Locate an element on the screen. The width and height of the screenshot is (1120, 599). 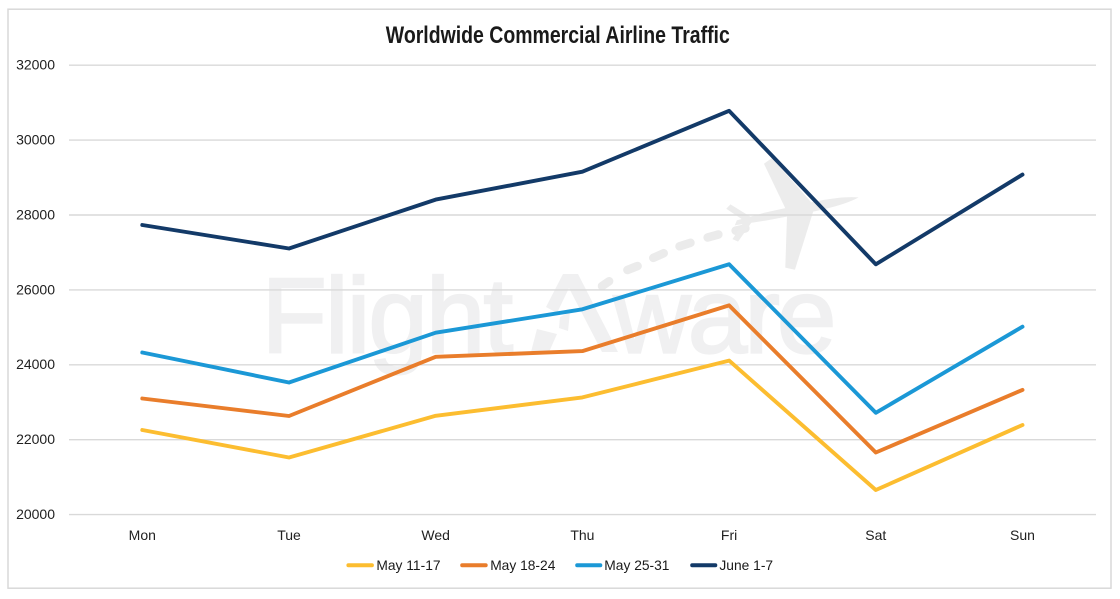
svg-text: 20000 is located at coordinates (35, 514).